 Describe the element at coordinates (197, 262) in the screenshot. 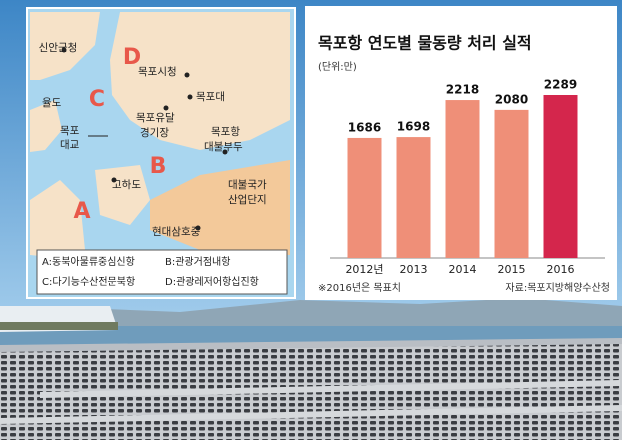

I see `legend-item: B:관광거점내항` at that location.